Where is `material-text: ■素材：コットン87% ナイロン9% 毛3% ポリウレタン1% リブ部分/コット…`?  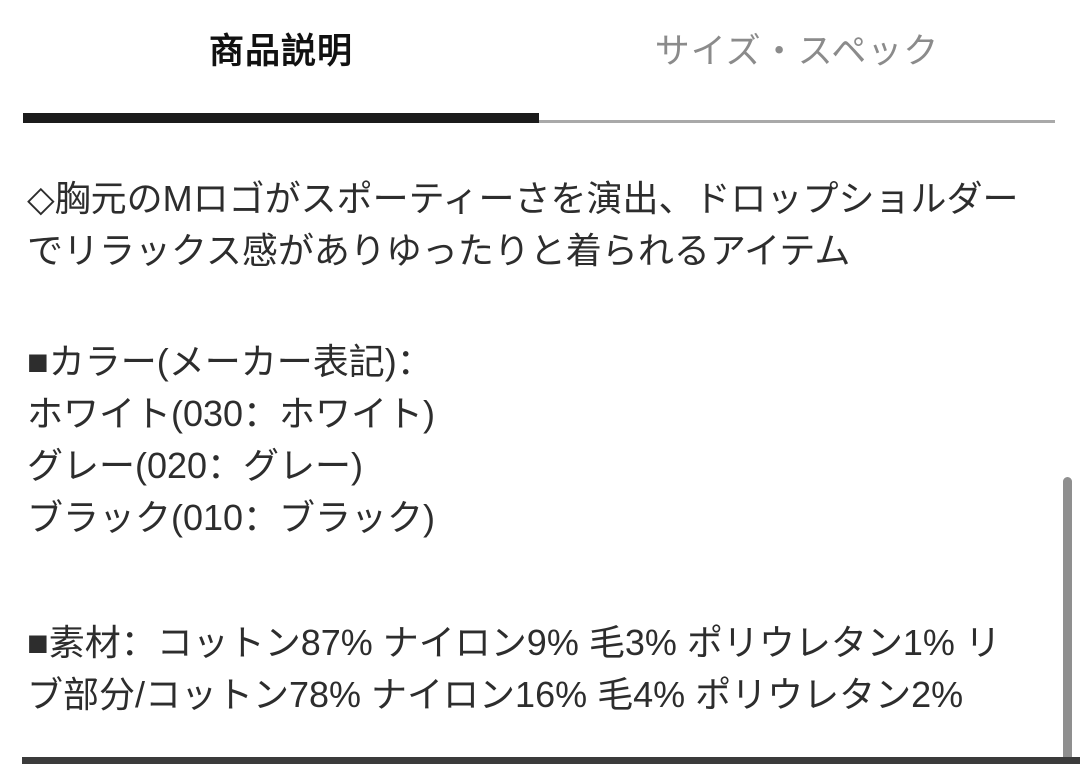
material-text: ■素材：コットン87% ナイロン9% 毛3% ポリウレタン1% リブ部分/コット… is located at coordinates (514, 668).